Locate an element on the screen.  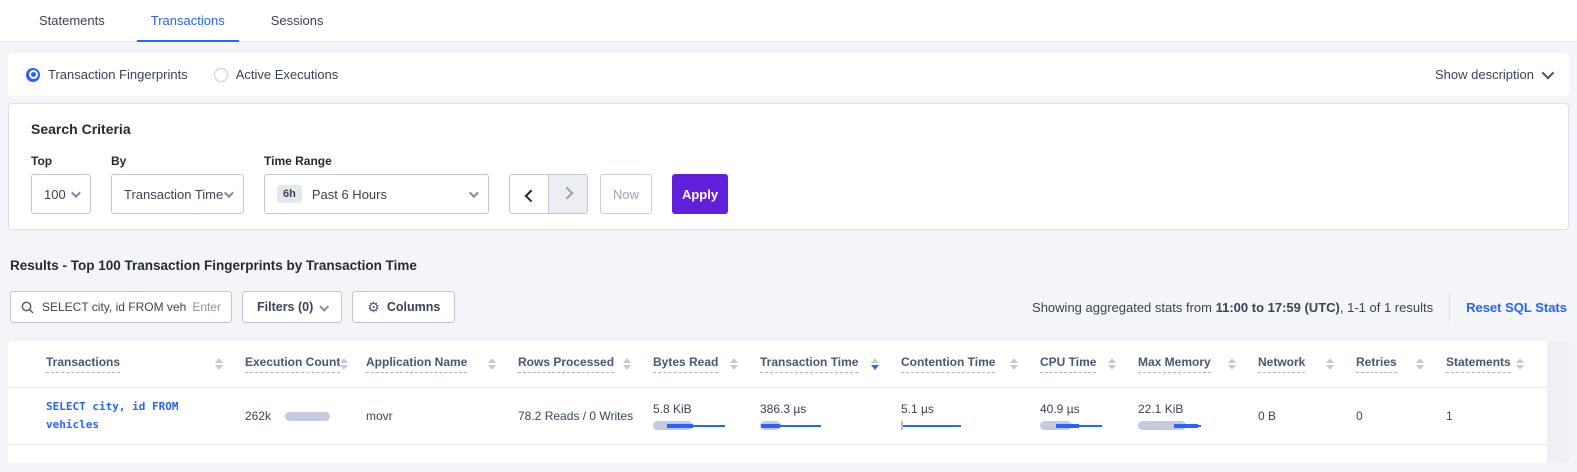
cell-transaction-time: 386.3 µs is located at coordinates (830, 416).